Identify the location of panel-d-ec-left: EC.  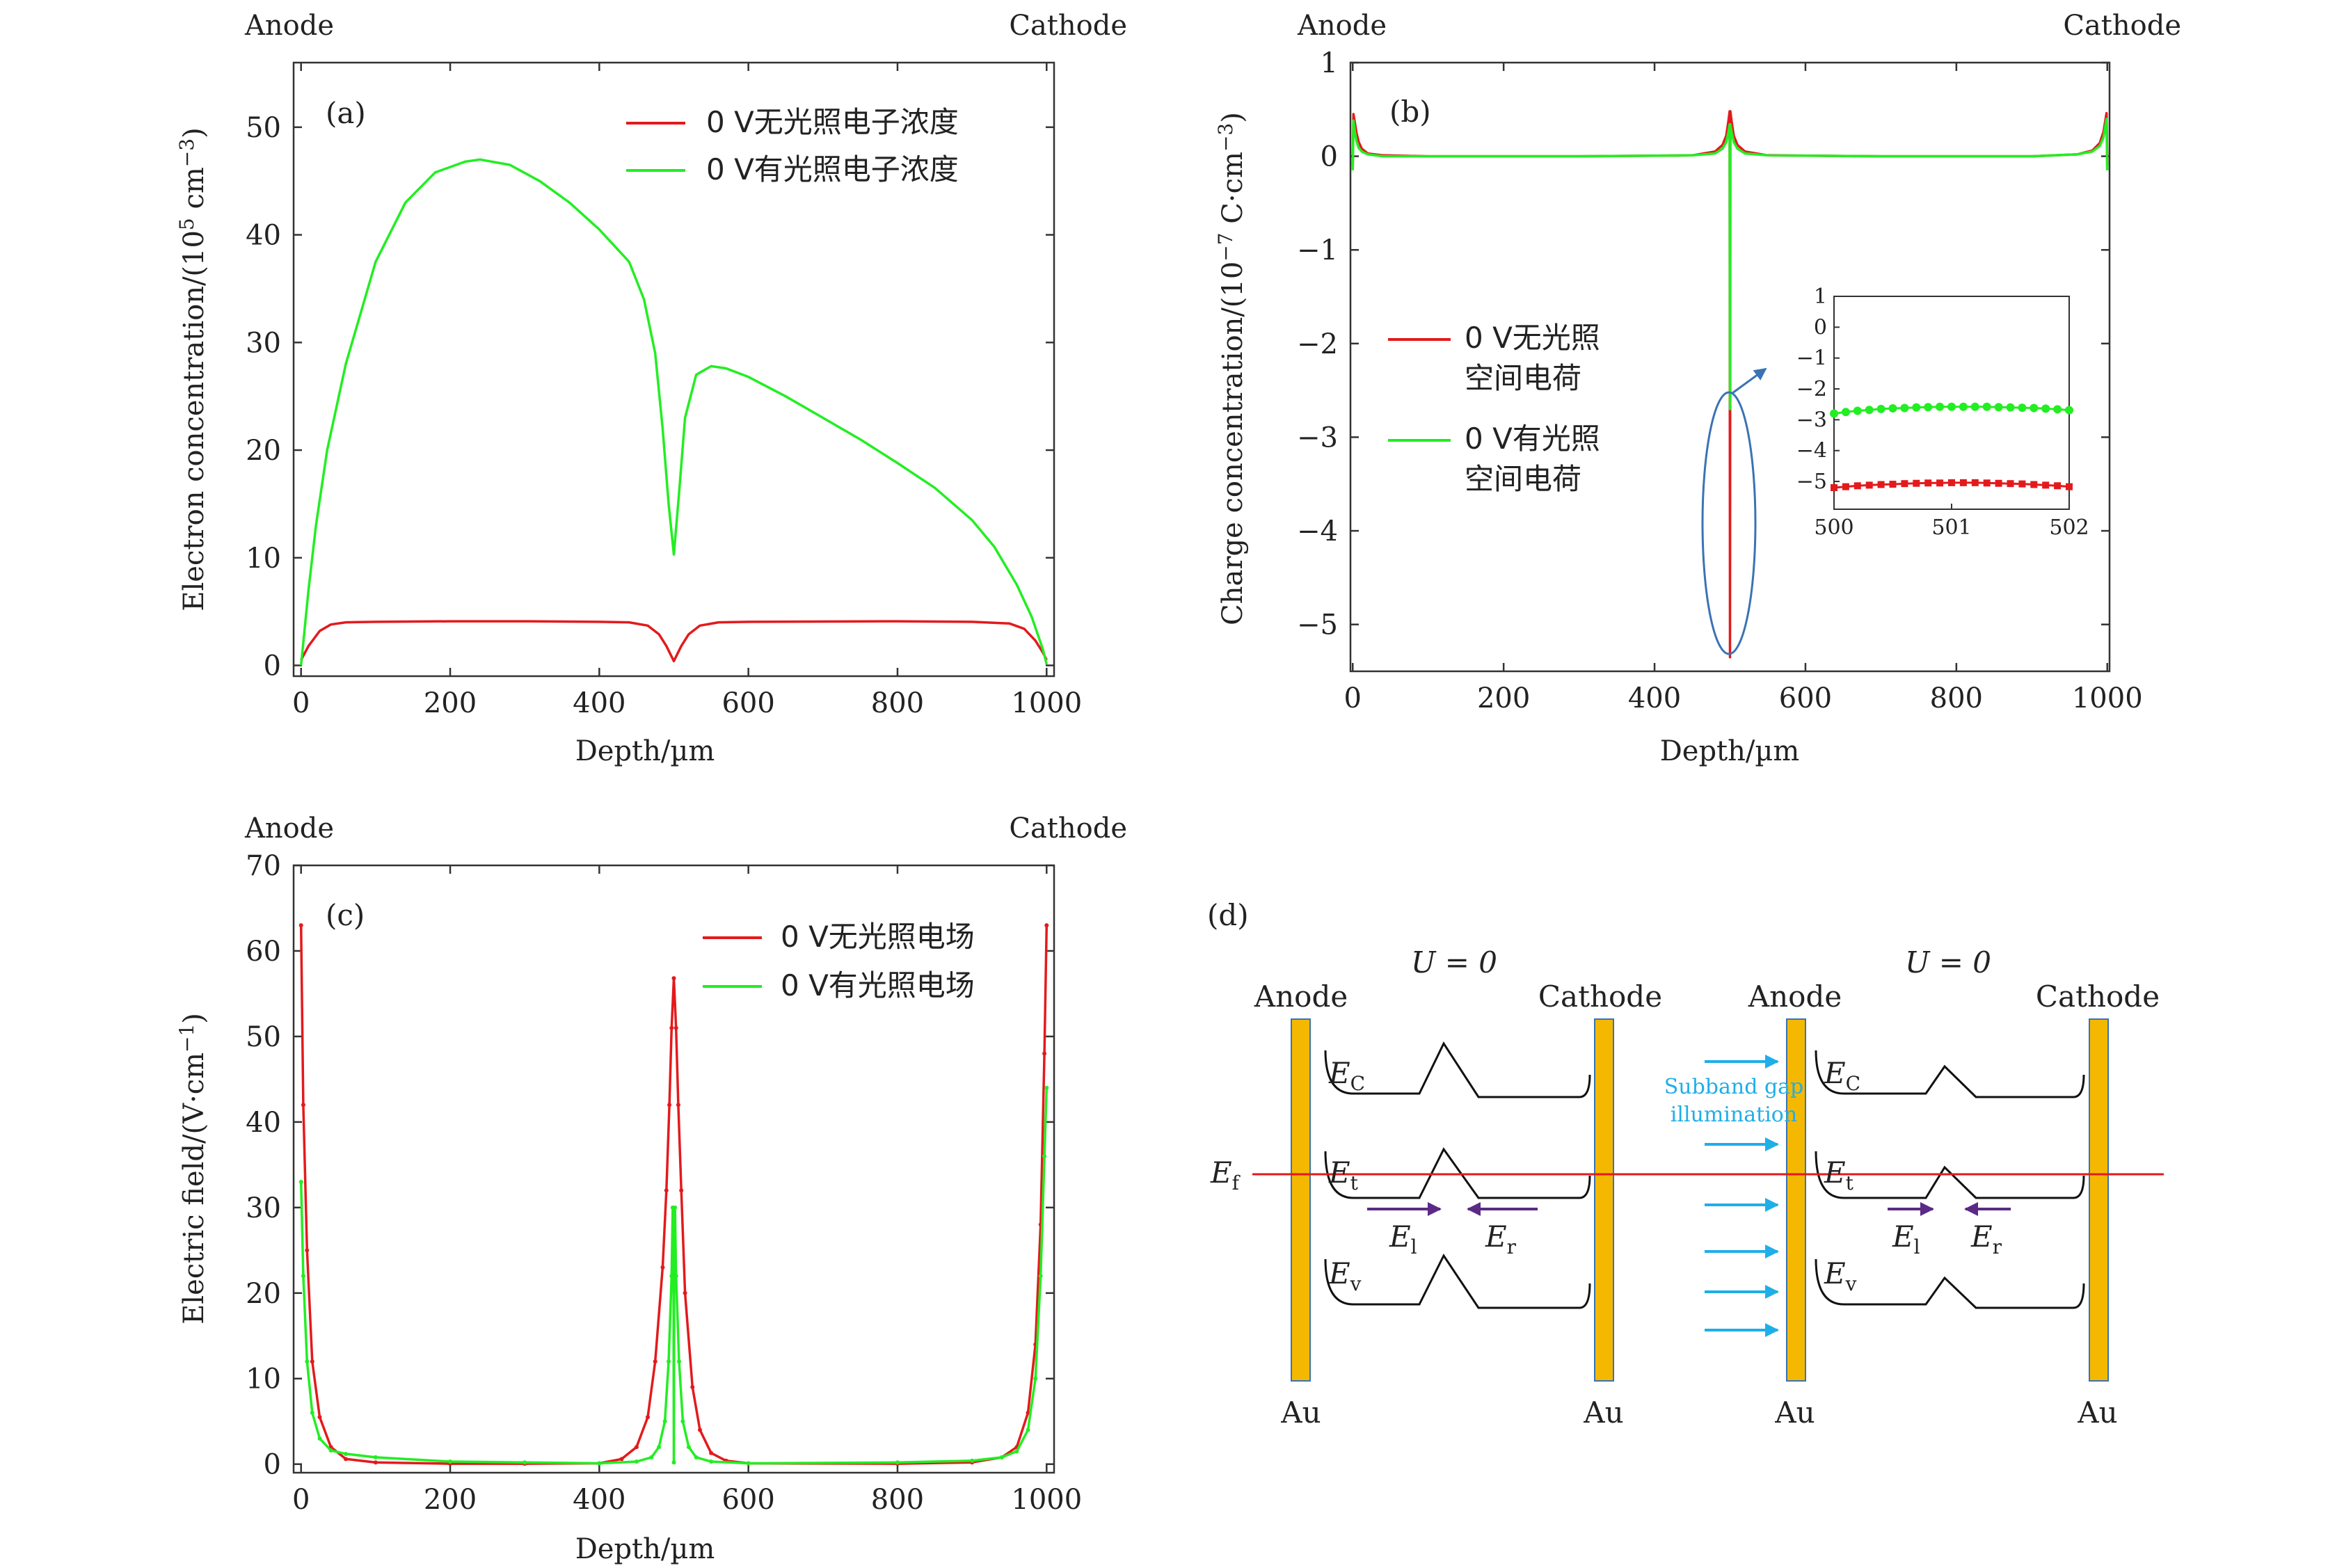
(1347, 1075).